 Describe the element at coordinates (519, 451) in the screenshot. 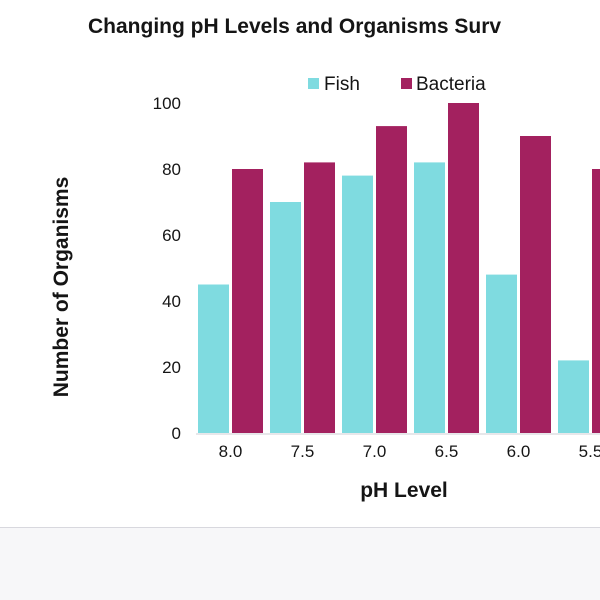

I see `x-tick-label: 6.0` at that location.